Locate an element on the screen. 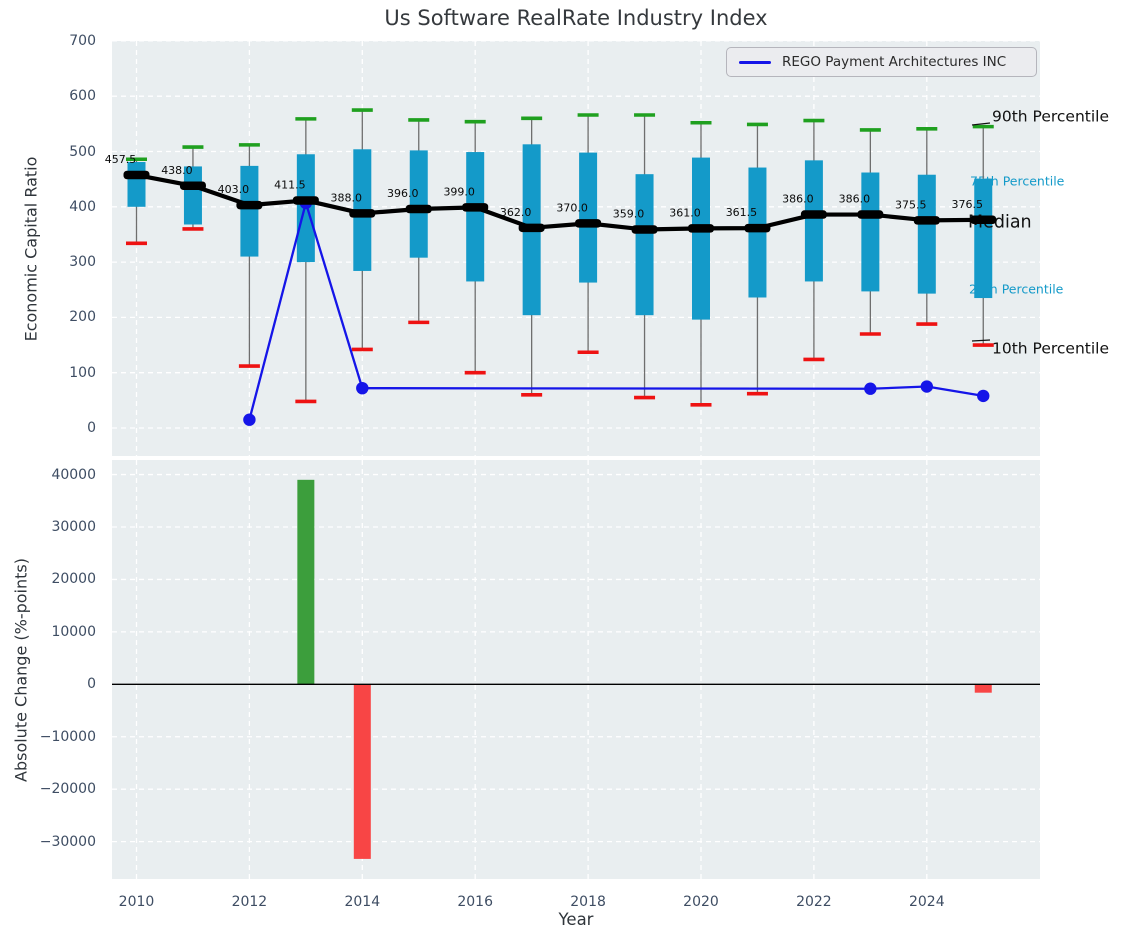  company-point-2014 is located at coordinates (362, 388).